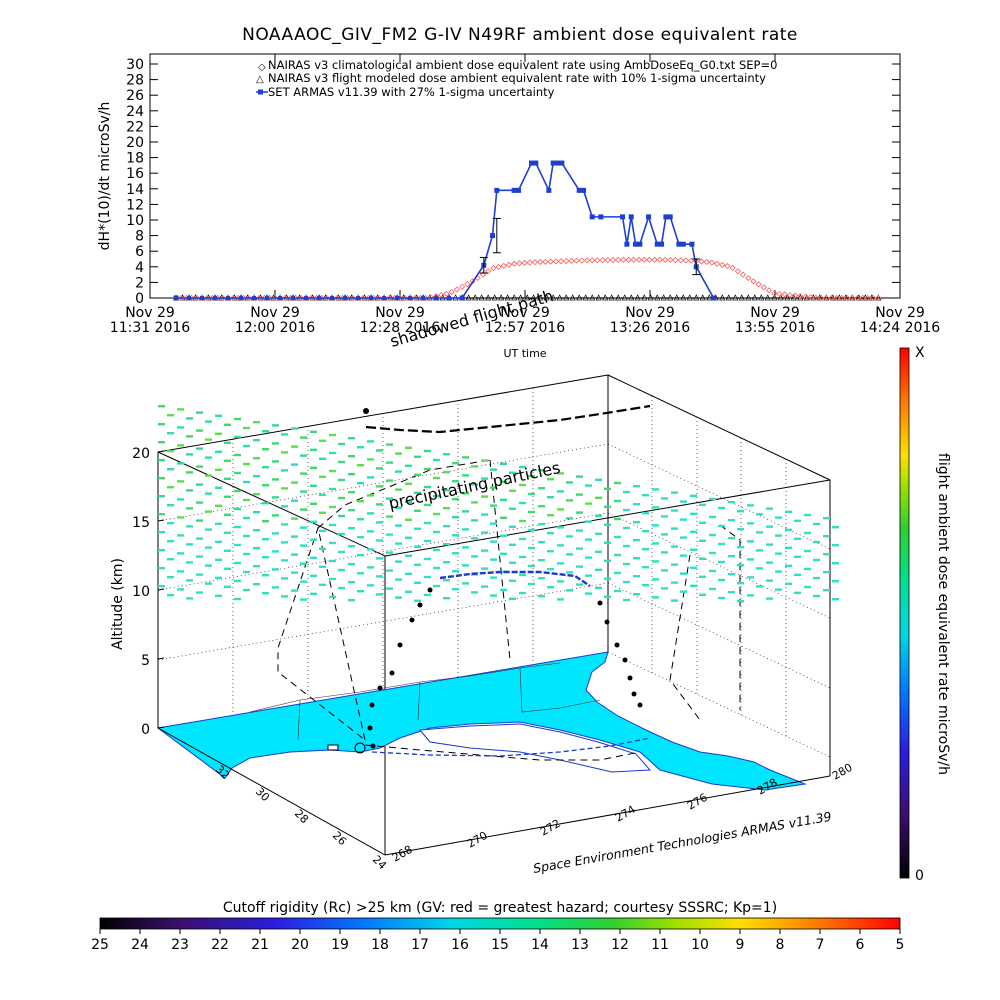 The width and height of the screenshot is (1000, 1000). Describe the element at coordinates (525, 313) in the screenshot. I see `x-tick-label-date: Nov 29` at that location.